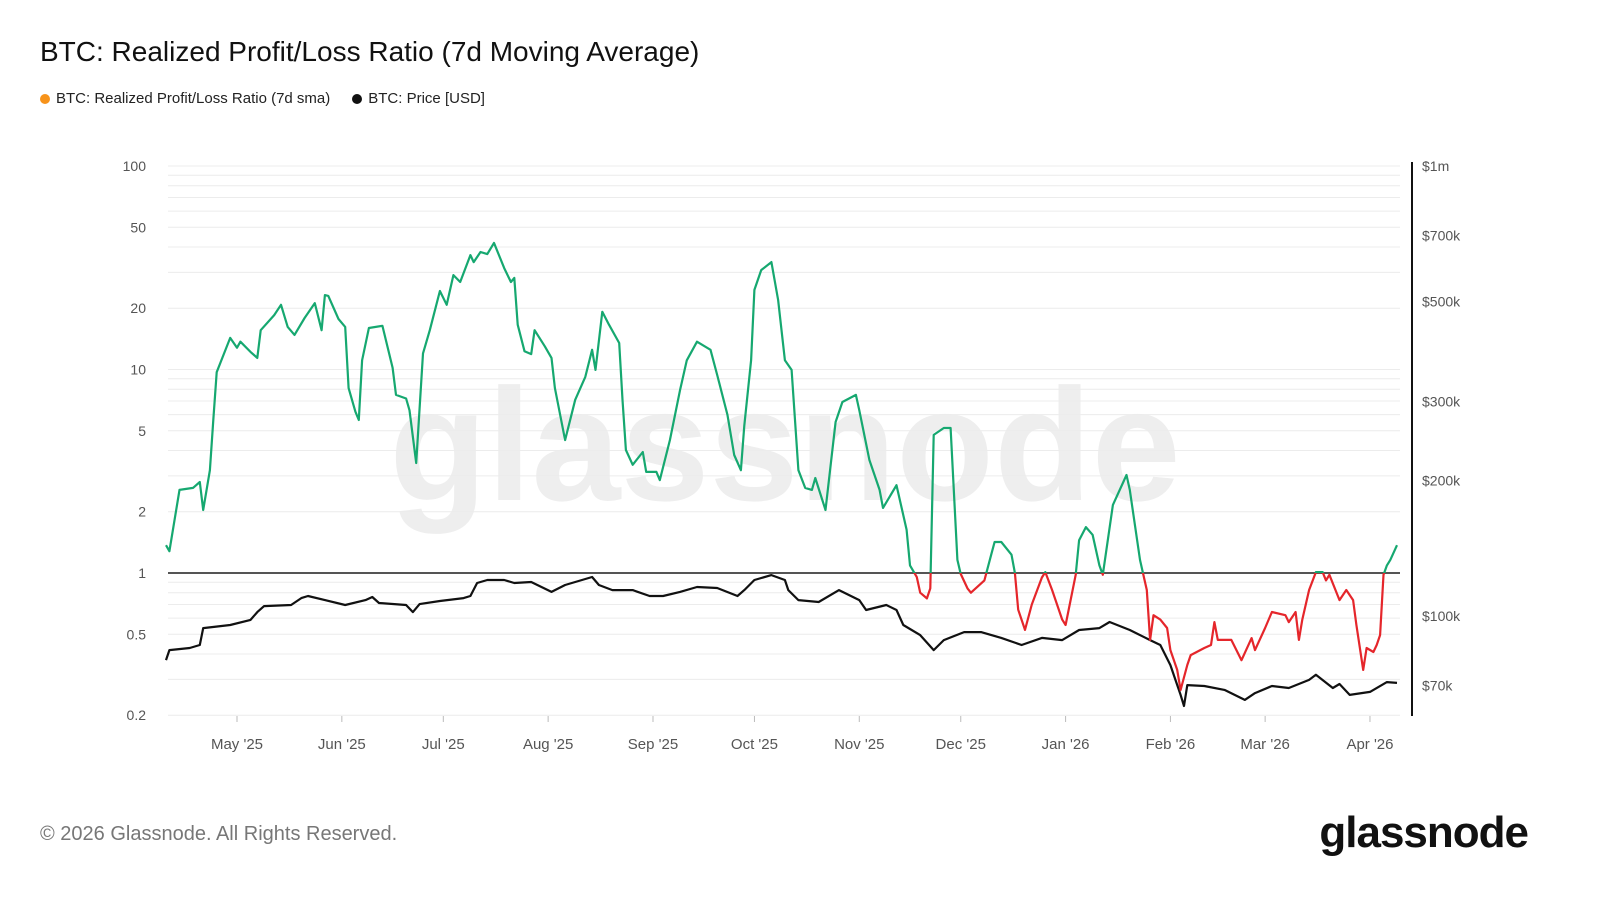 The image size is (1600, 900). What do you see at coordinates (135, 166) in the screenshot?
I see `left-tick-label: 100` at bounding box center [135, 166].